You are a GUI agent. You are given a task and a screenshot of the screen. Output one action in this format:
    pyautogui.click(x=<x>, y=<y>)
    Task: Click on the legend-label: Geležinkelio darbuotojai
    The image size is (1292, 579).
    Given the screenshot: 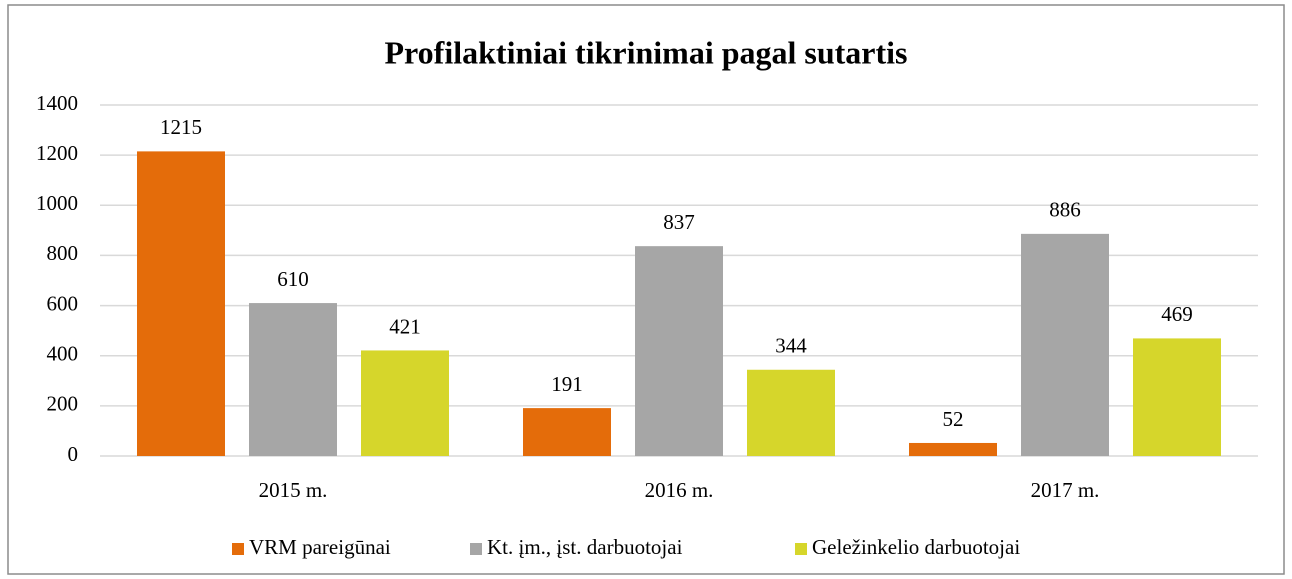 What is the action you would take?
    pyautogui.click(x=916, y=547)
    